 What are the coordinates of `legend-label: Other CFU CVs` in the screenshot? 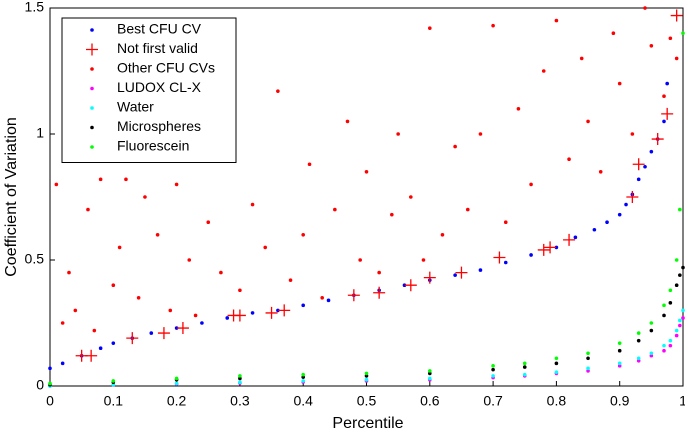 It's located at (166, 68).